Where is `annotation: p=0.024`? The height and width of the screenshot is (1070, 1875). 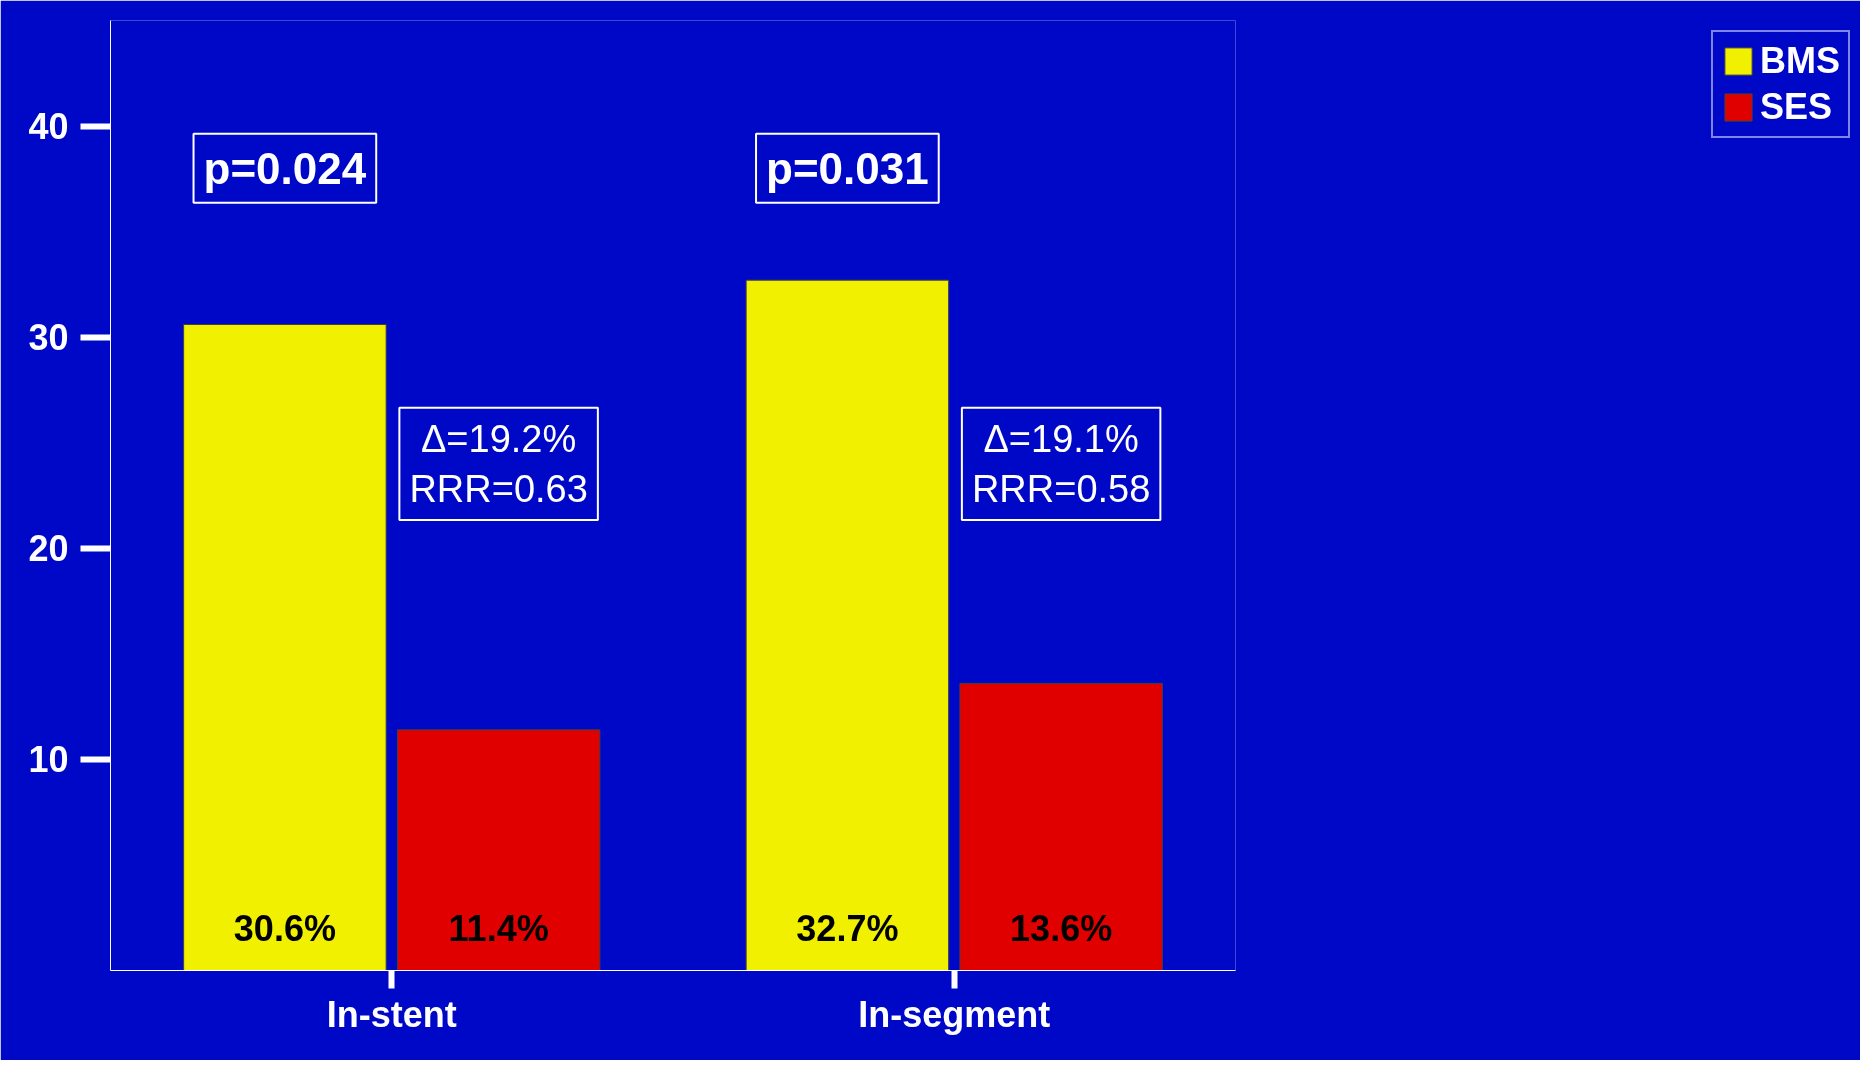 annotation: p=0.024 is located at coordinates (285, 168).